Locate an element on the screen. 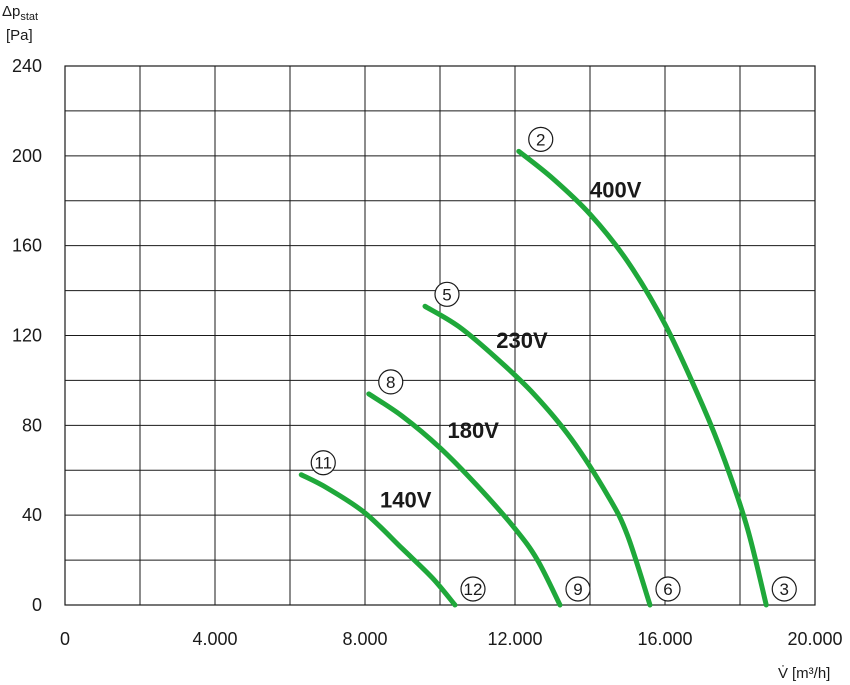 The height and width of the screenshot is (685, 850). operating-point-label: 6 is located at coordinates (667, 589).